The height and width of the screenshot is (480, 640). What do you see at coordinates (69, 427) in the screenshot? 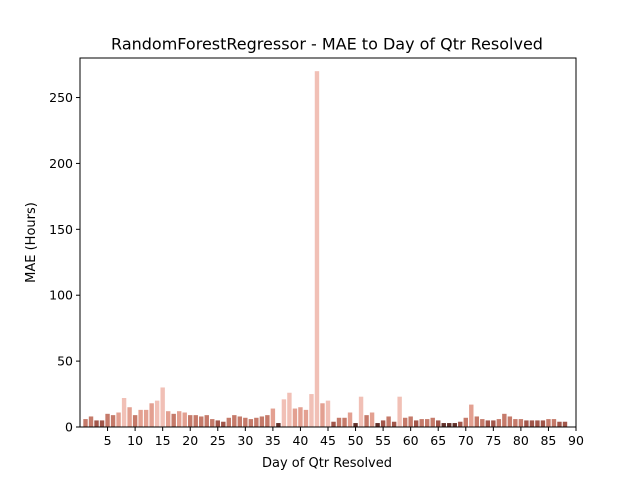
I see `y-tick-label: 0` at bounding box center [69, 427].